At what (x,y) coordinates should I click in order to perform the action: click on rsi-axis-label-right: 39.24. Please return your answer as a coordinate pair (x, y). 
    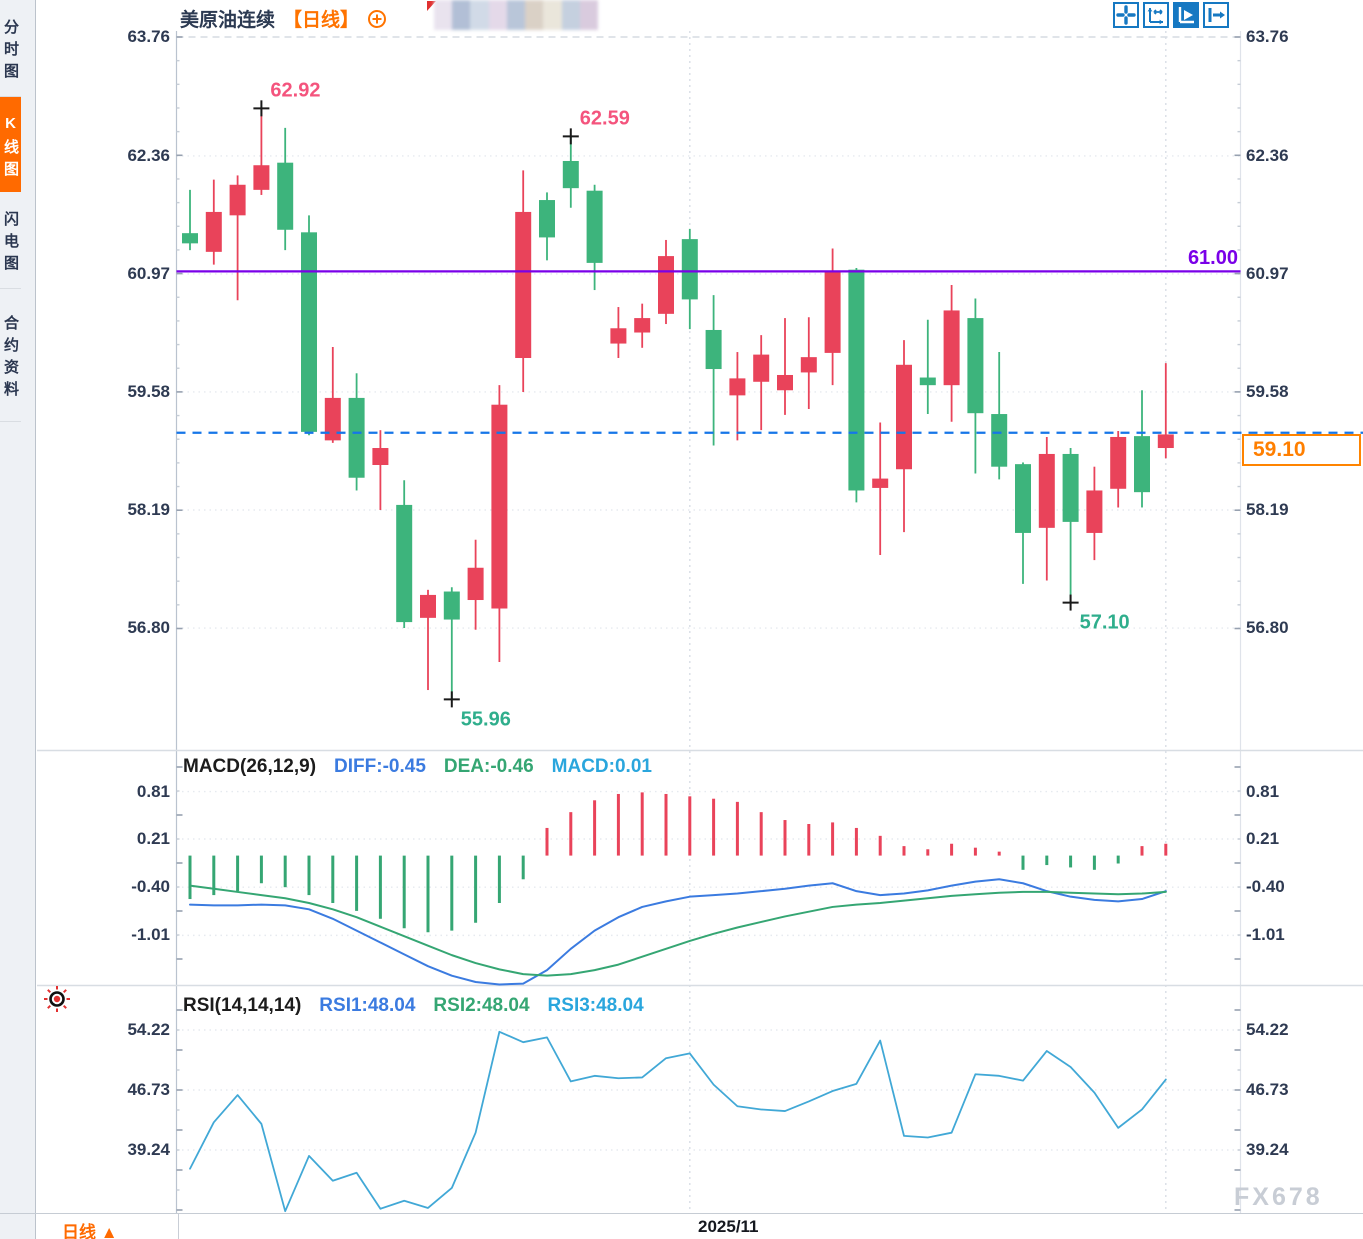
    Looking at the image, I should click on (1267, 1149).